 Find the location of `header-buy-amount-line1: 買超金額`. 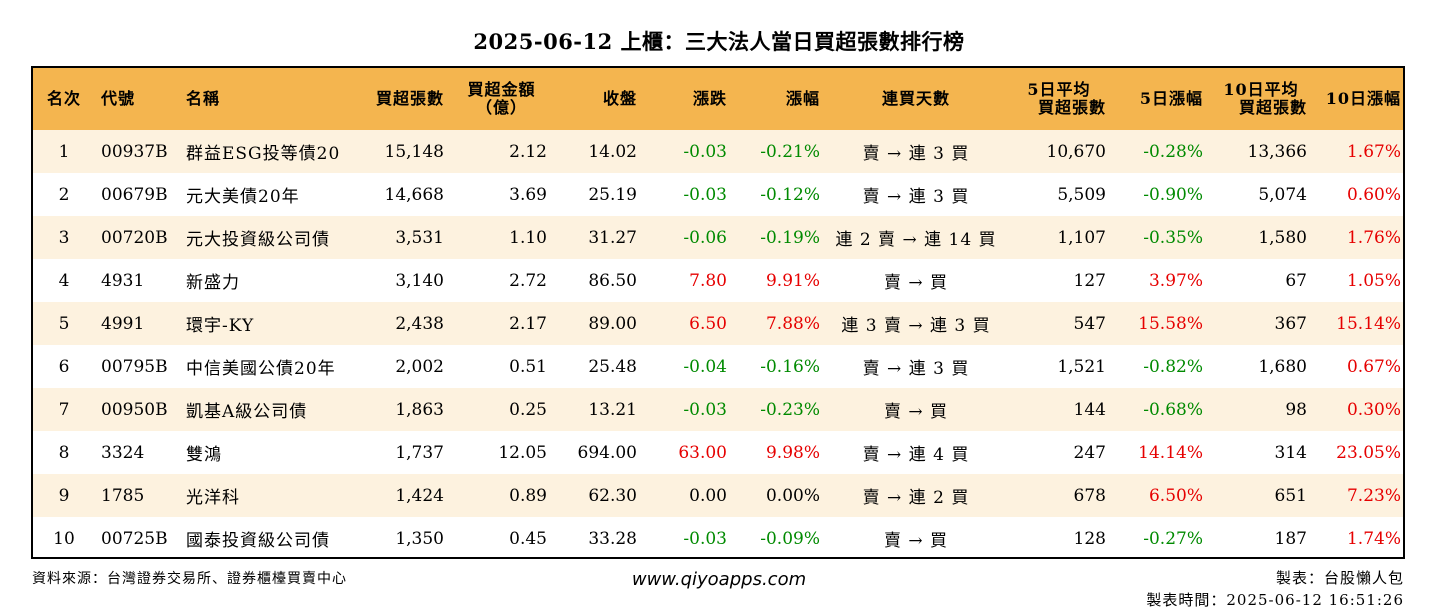

header-buy-amount-line1: 買超金額 is located at coordinates (501, 89).